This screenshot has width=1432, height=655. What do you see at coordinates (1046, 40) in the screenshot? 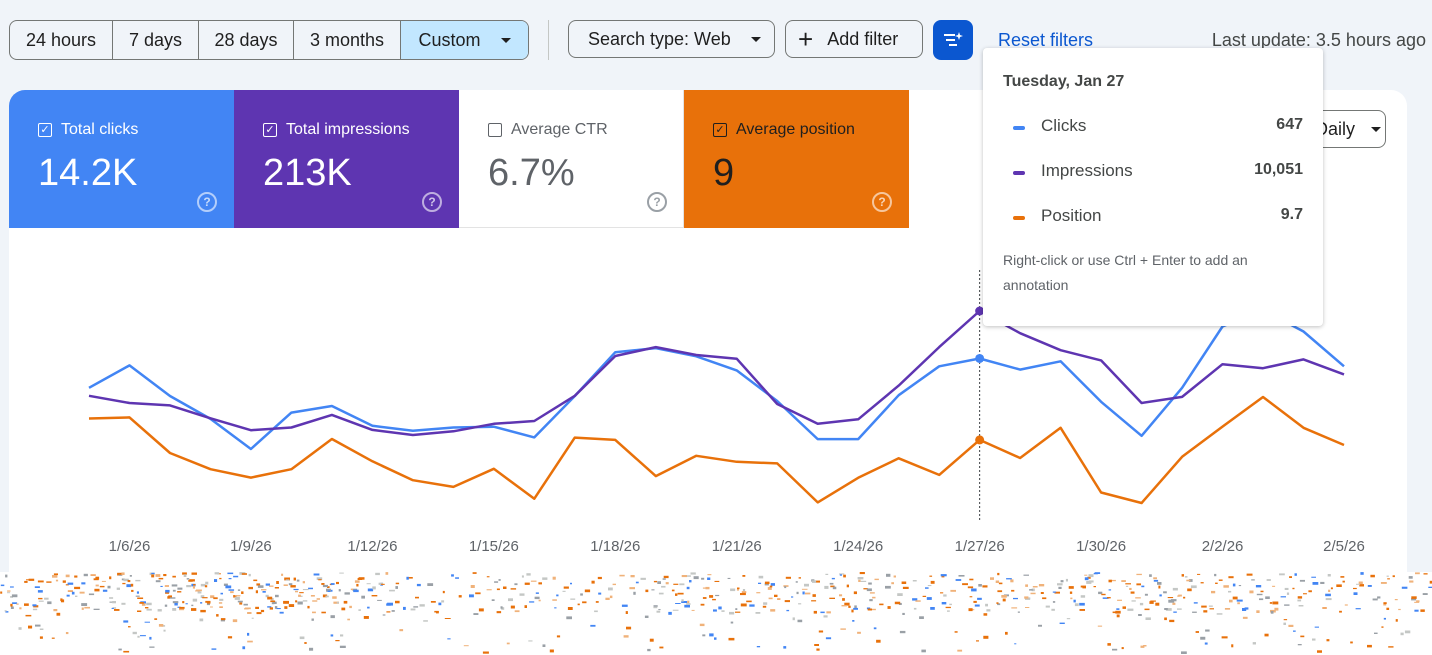
I see `reset-filters-link: Reset filters` at bounding box center [1046, 40].